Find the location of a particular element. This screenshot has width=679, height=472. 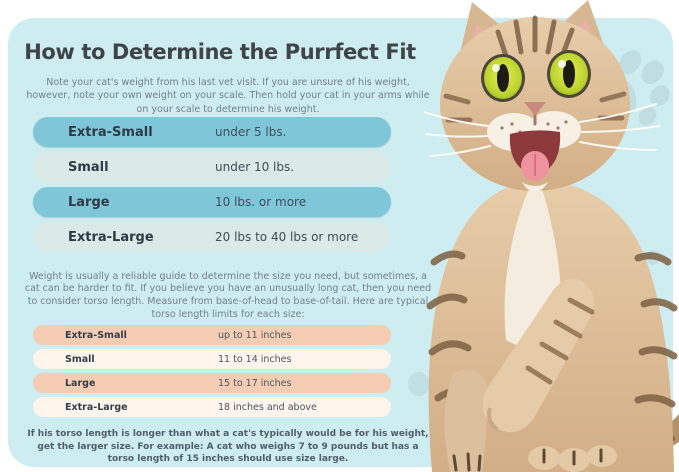

table-row: Large 15 to 17 inches is located at coordinates (212, 383).